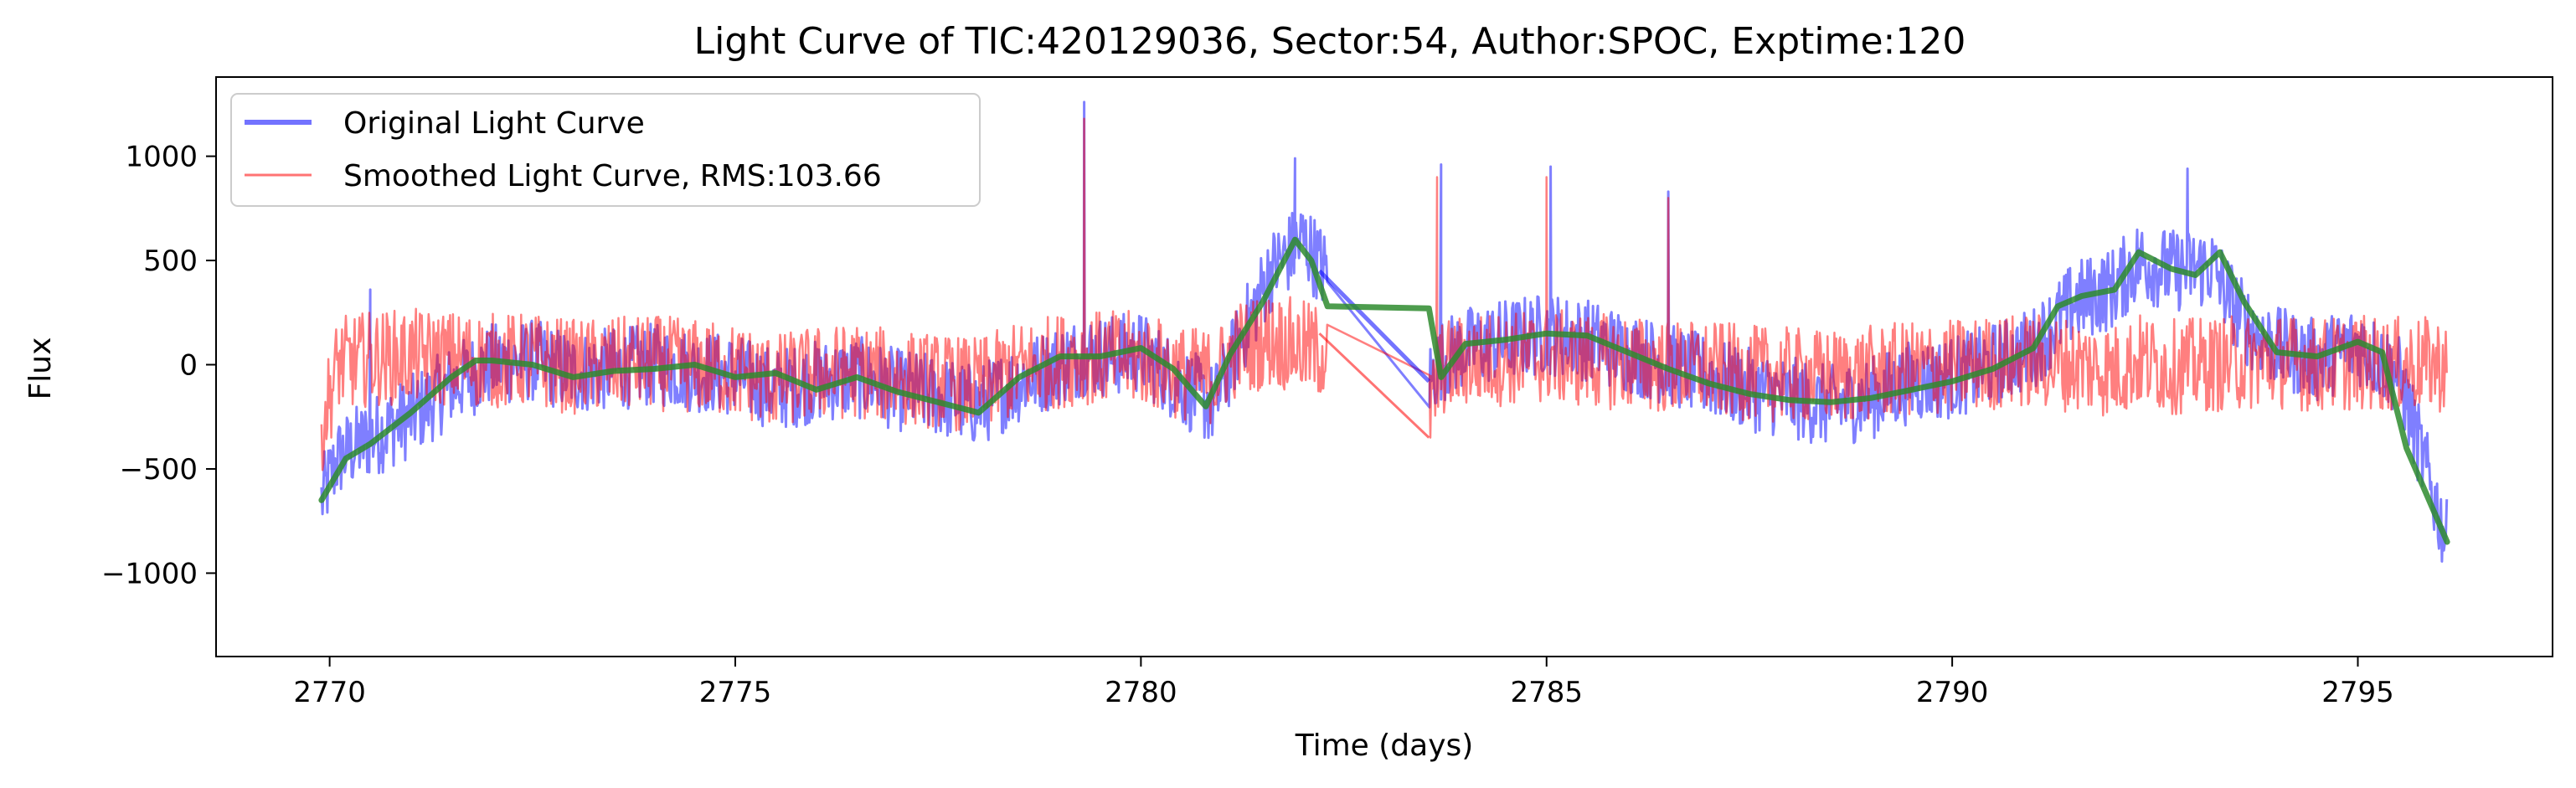  What do you see at coordinates (1546, 692) in the screenshot?
I see `x-tick-label: 2785` at bounding box center [1546, 692].